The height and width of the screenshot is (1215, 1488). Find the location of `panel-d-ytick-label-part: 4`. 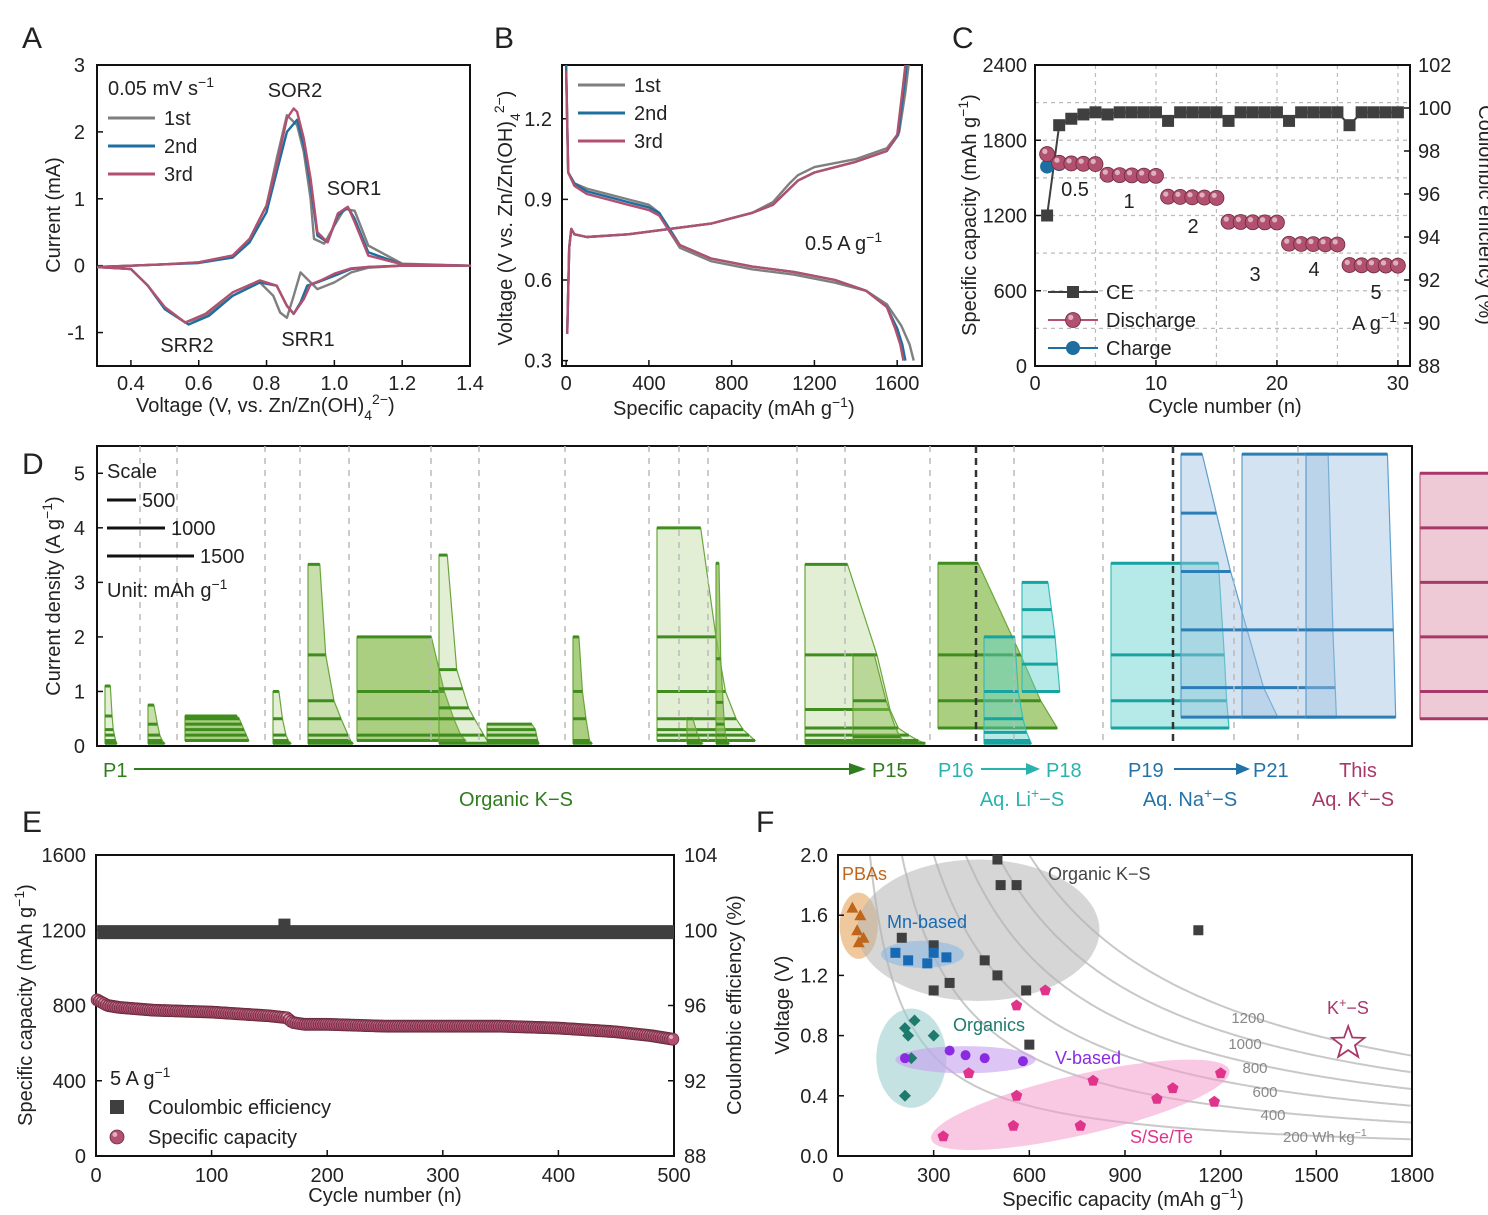

panel-d-ytick-label-part: 4 is located at coordinates (79, 529).